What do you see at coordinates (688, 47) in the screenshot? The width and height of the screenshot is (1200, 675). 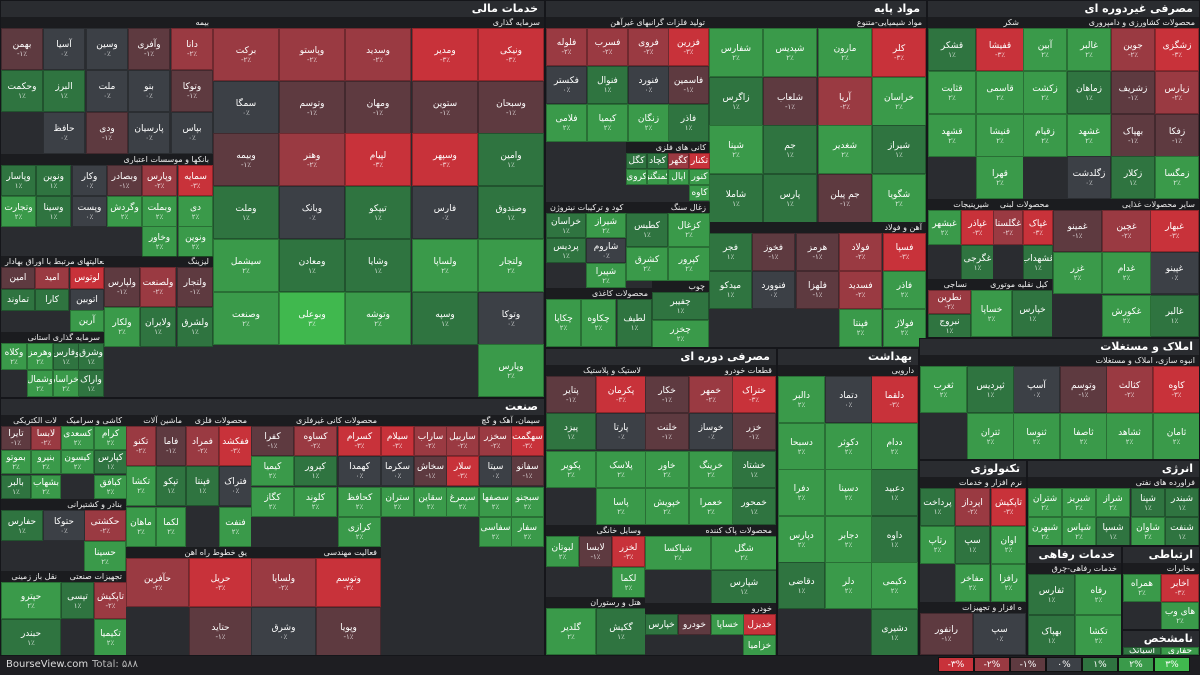 I see `stock-tile: فزرین -۳٪` at bounding box center [688, 47].